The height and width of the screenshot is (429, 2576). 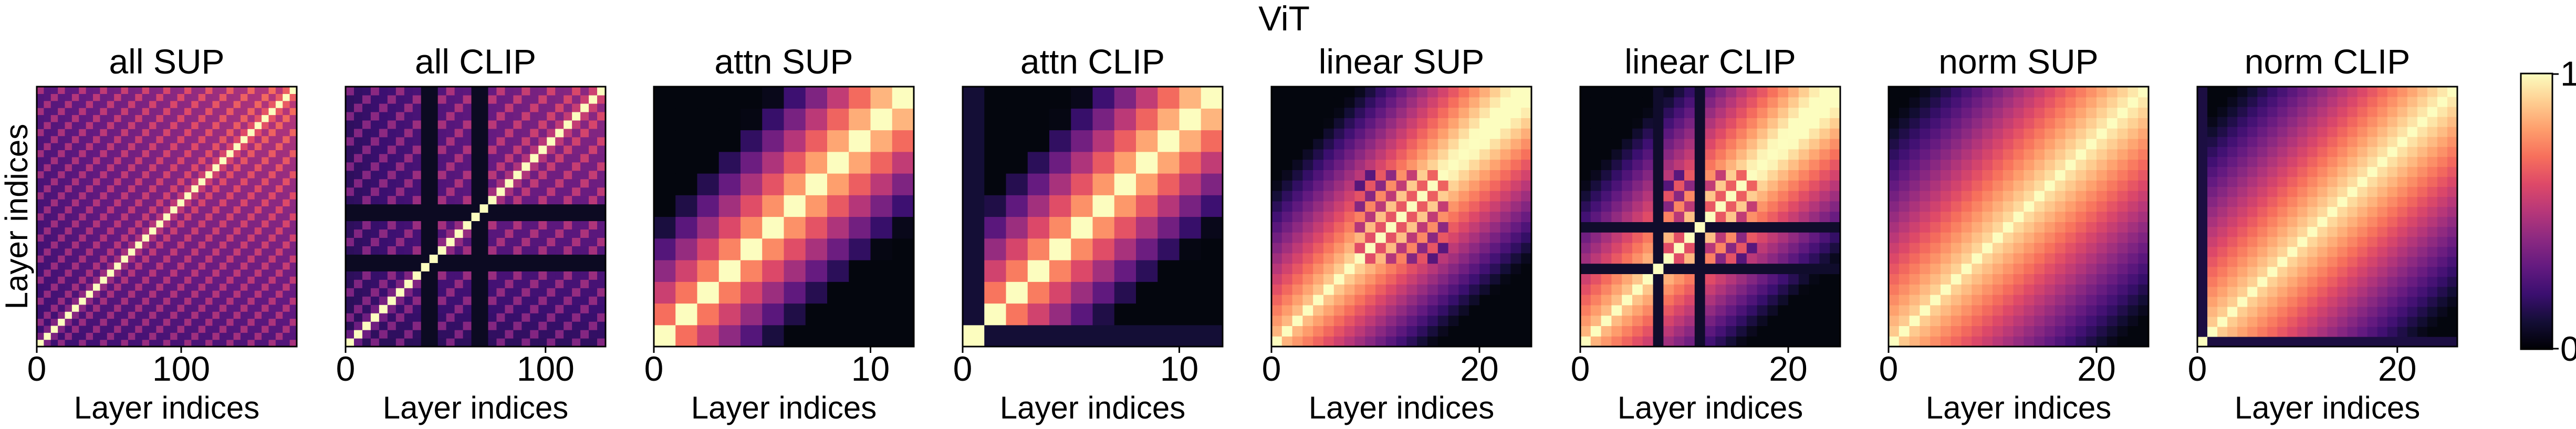 What do you see at coordinates (1889, 368) in the screenshot?
I see `x-tick-label: 0` at bounding box center [1889, 368].